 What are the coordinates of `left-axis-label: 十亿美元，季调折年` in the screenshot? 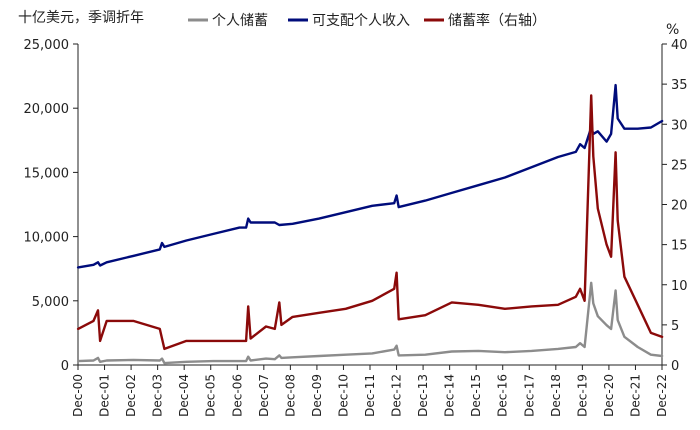 It's located at (81, 18).